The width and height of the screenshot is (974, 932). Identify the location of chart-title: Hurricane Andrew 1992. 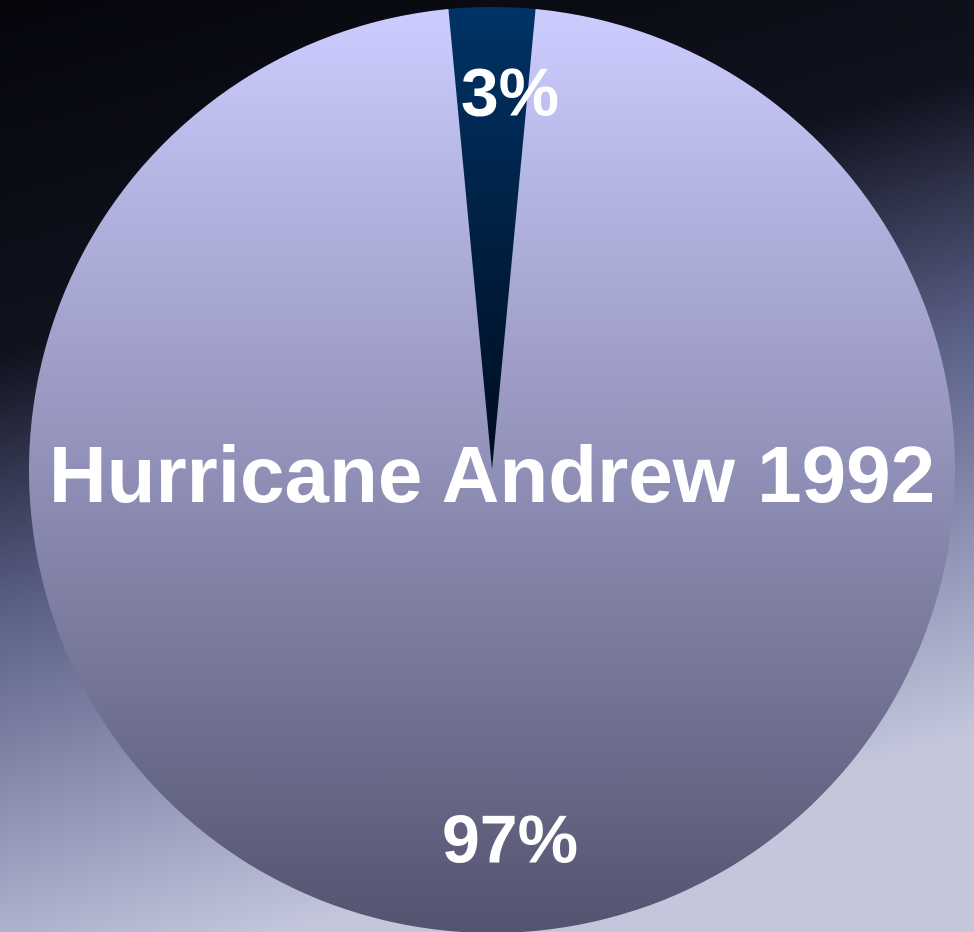
(492, 474).